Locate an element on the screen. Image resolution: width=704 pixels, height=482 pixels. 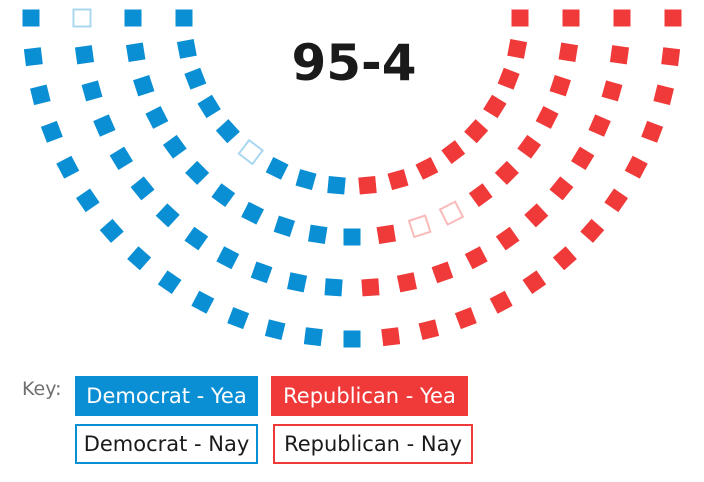
legend-republican-yea: Republican - Yea is located at coordinates (369, 396).